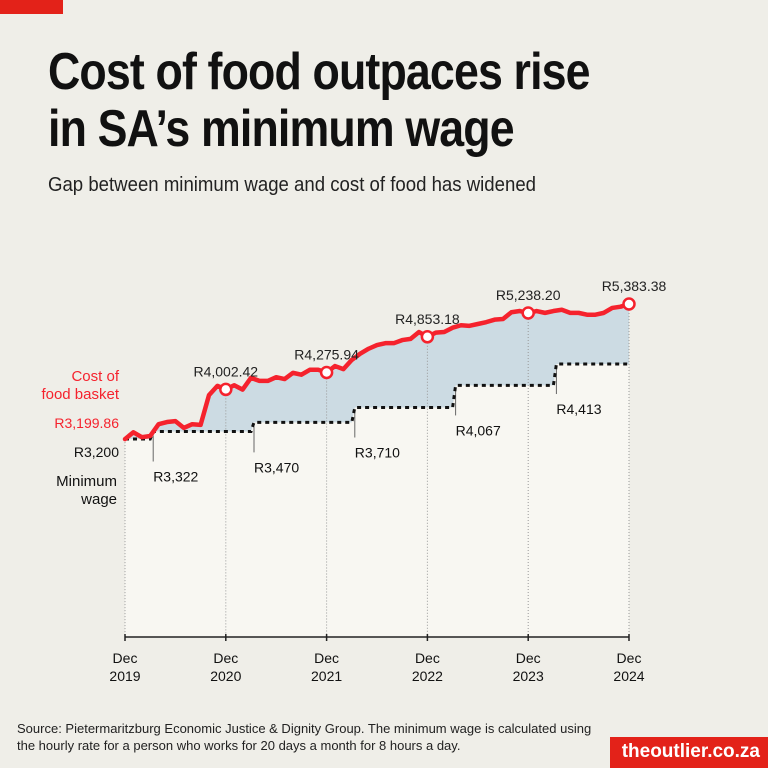 The height and width of the screenshot is (768, 768). I want to click on food-label-1: R4,002.42, so click(225, 371).